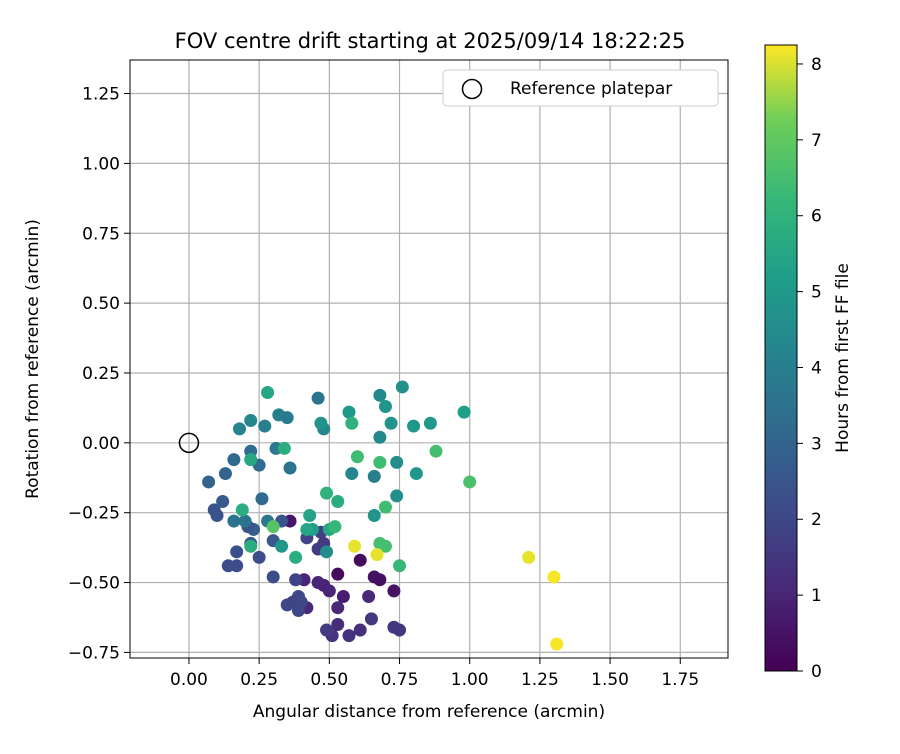 The image size is (900, 754). I want to click on legend-box, so click(580, 88).